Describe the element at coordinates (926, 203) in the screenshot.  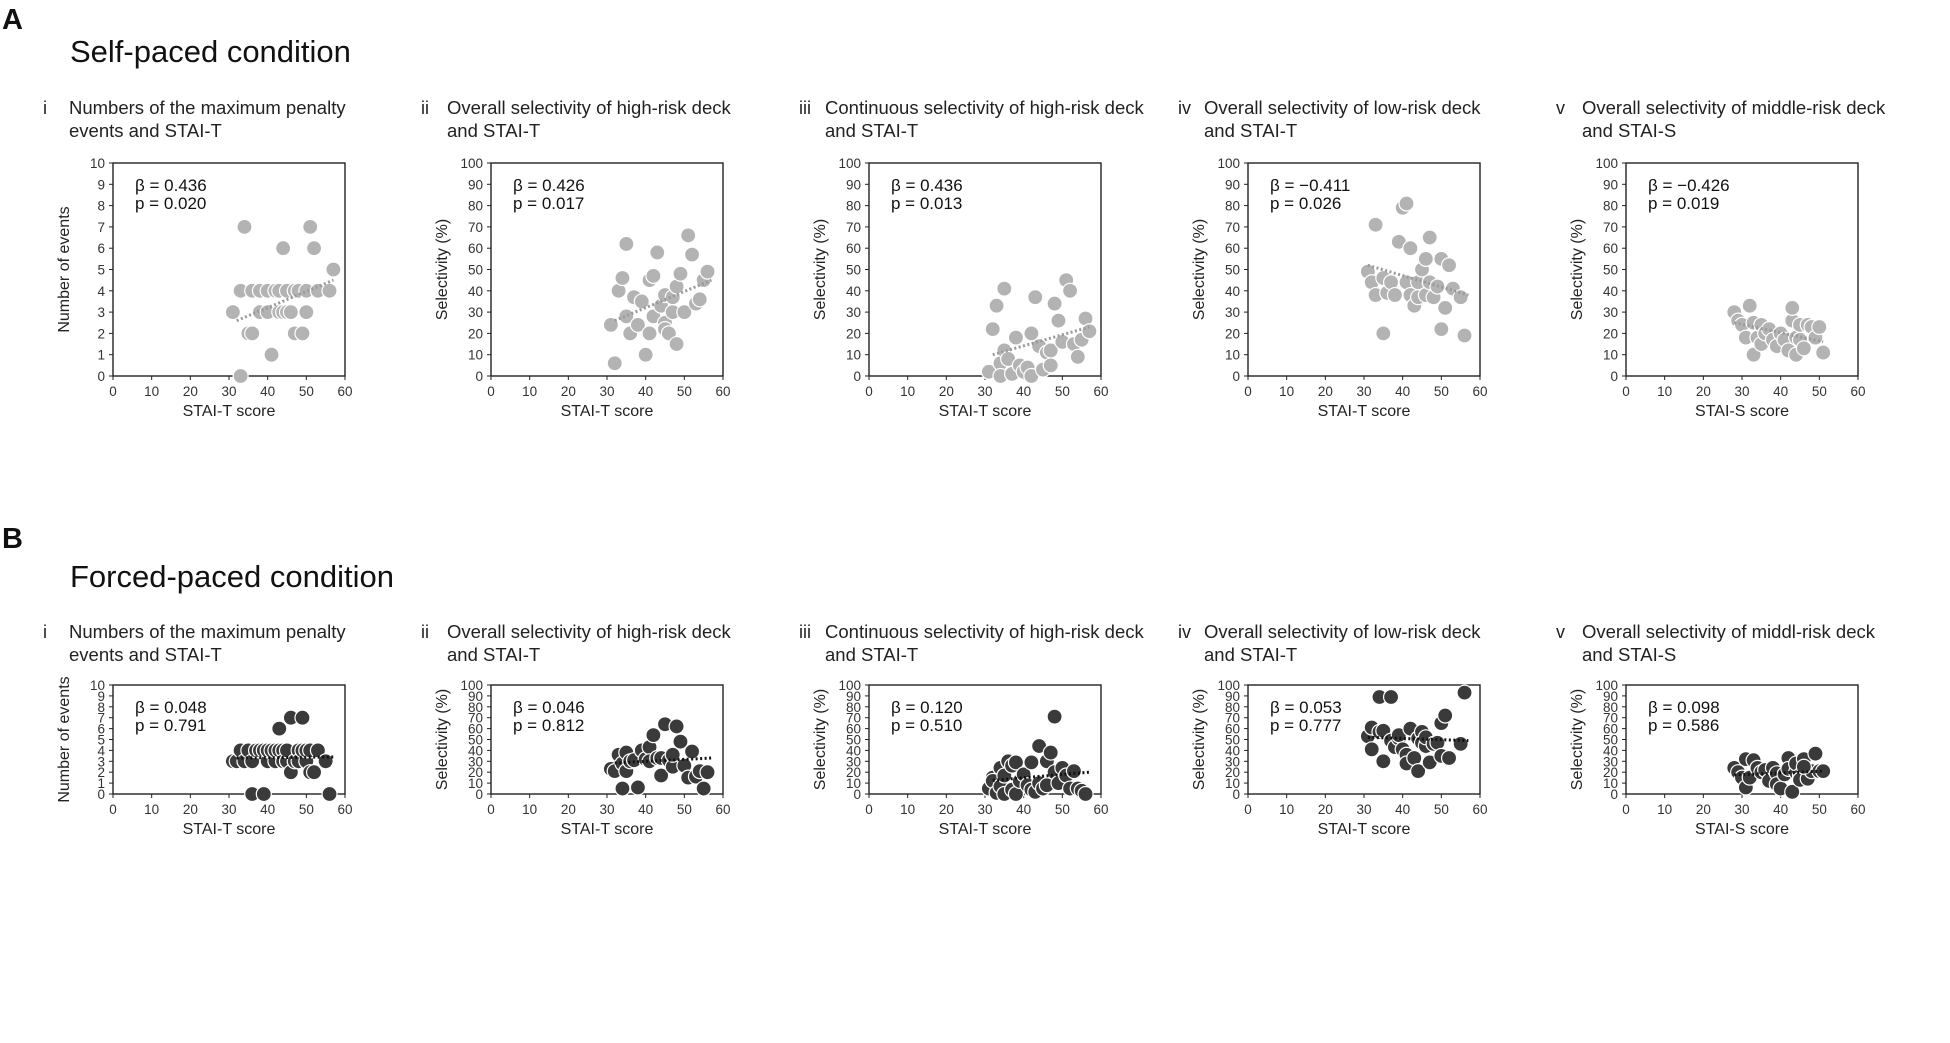
I see `p-value-stat: p = 0.013` at that location.